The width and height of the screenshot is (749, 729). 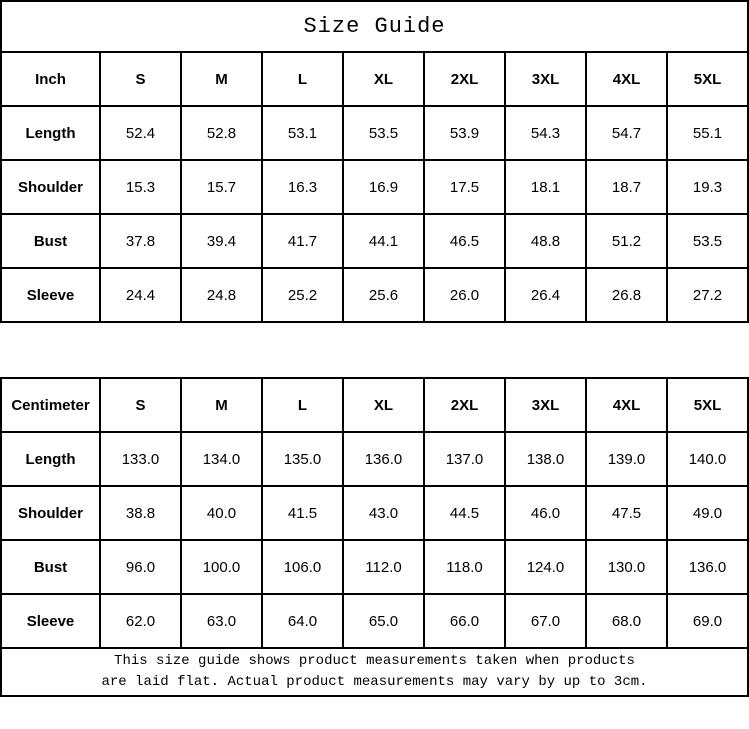 I want to click on measurement-value: 52.4, so click(x=140, y=133).